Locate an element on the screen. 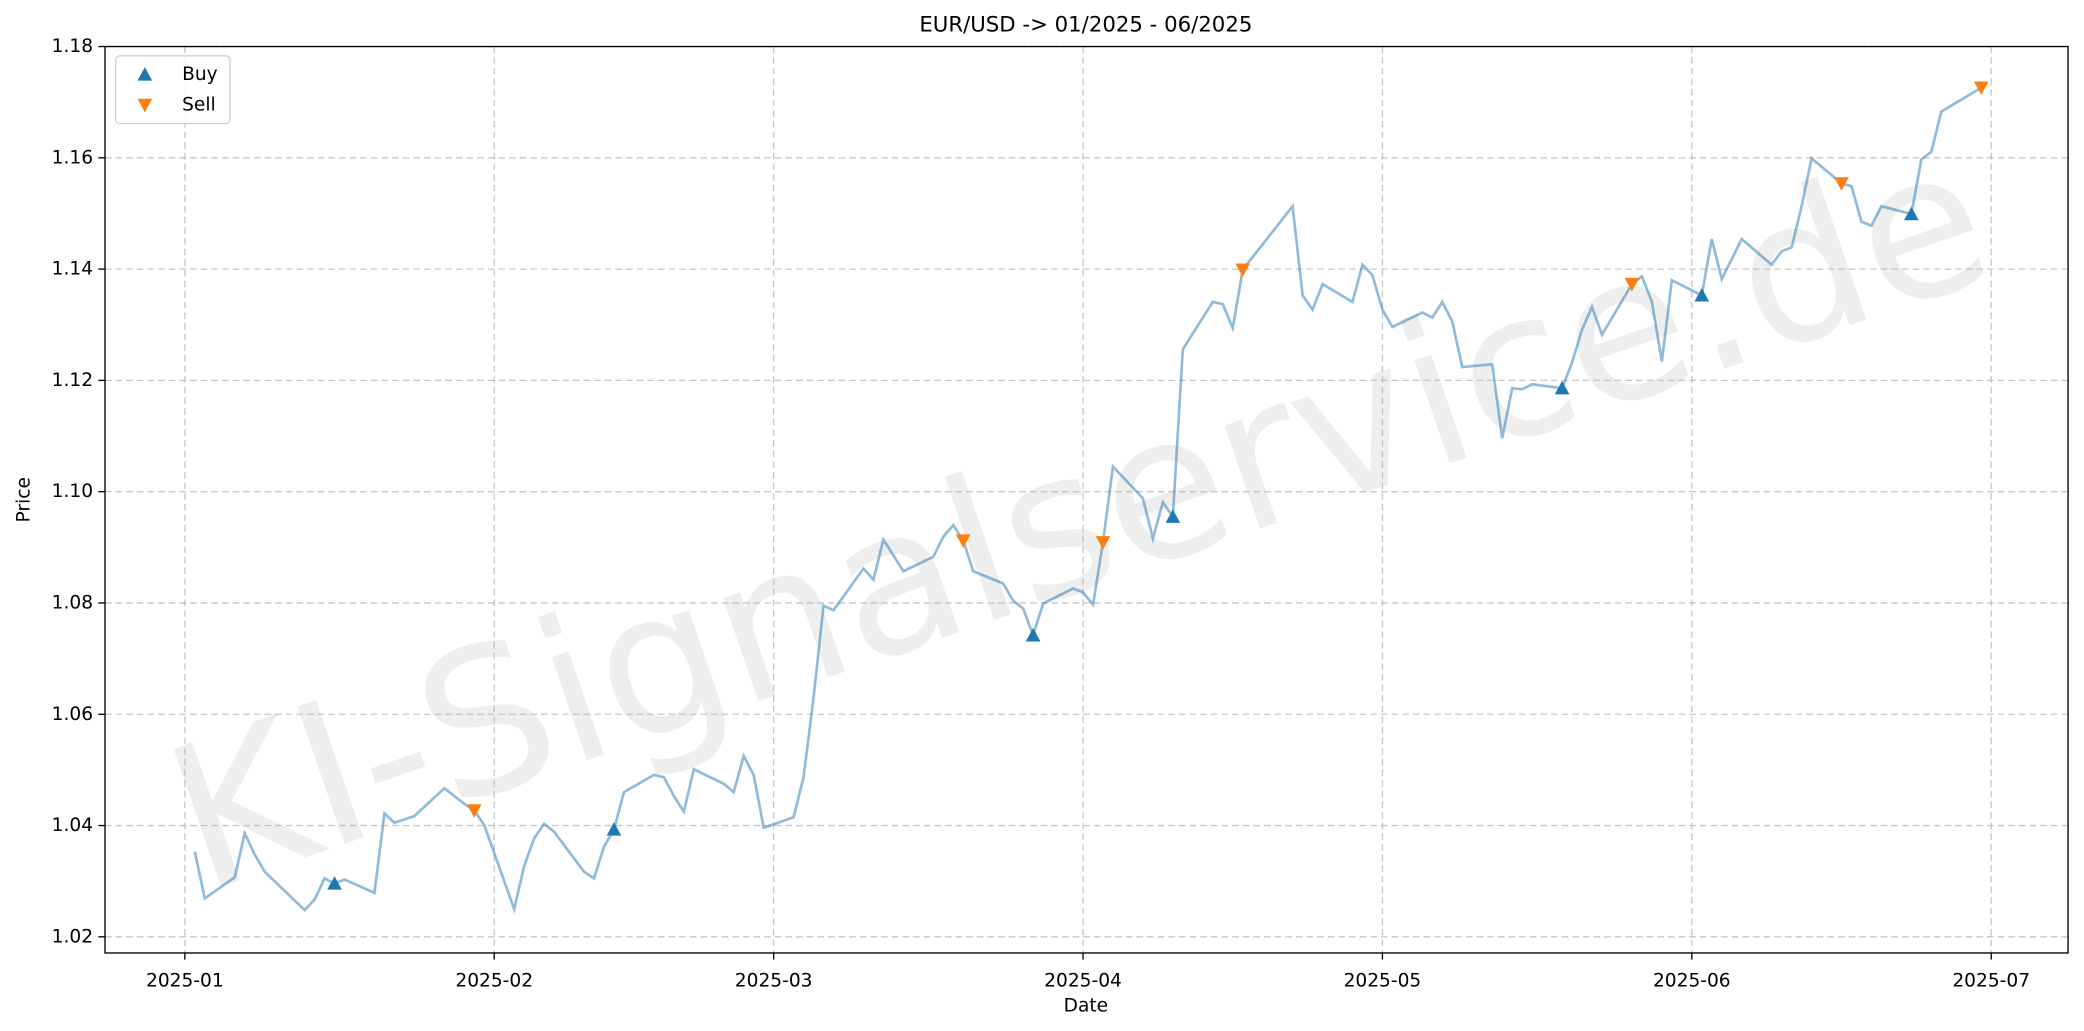 This screenshot has width=2084, height=1031. y-tick-label: 1.14 is located at coordinates (72, 269).